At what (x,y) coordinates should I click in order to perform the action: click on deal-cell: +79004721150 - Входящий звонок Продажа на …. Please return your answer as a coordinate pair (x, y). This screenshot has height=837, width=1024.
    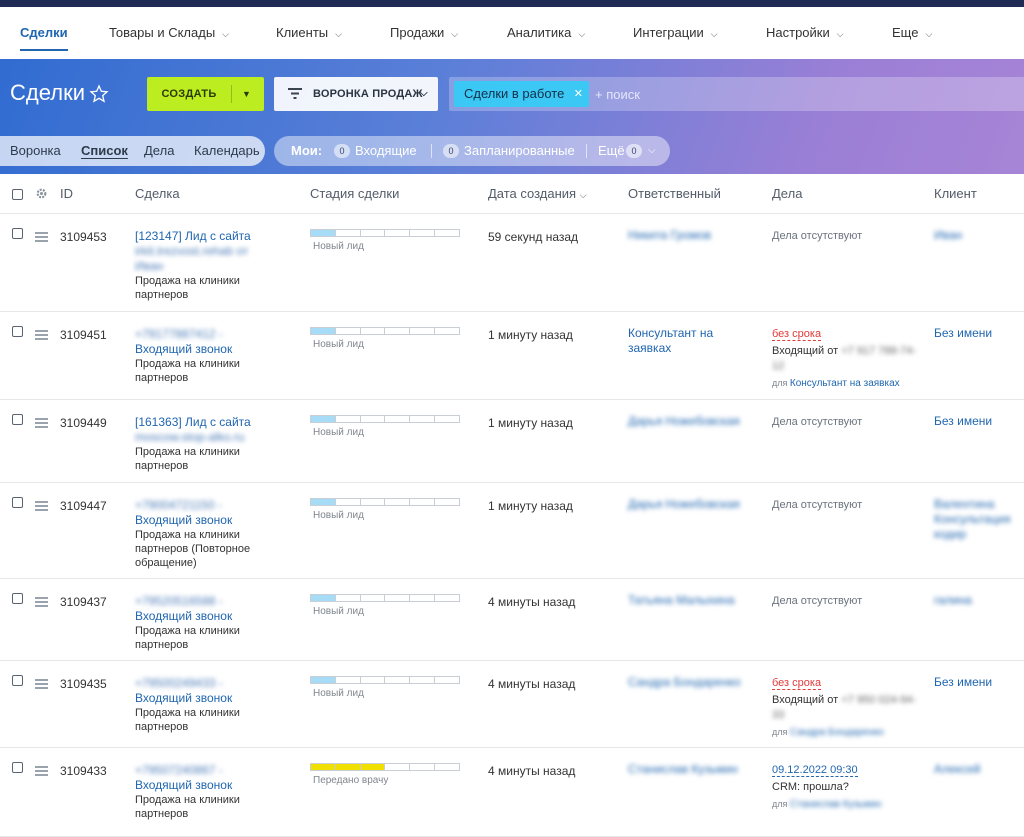
    Looking at the image, I should click on (215, 534).